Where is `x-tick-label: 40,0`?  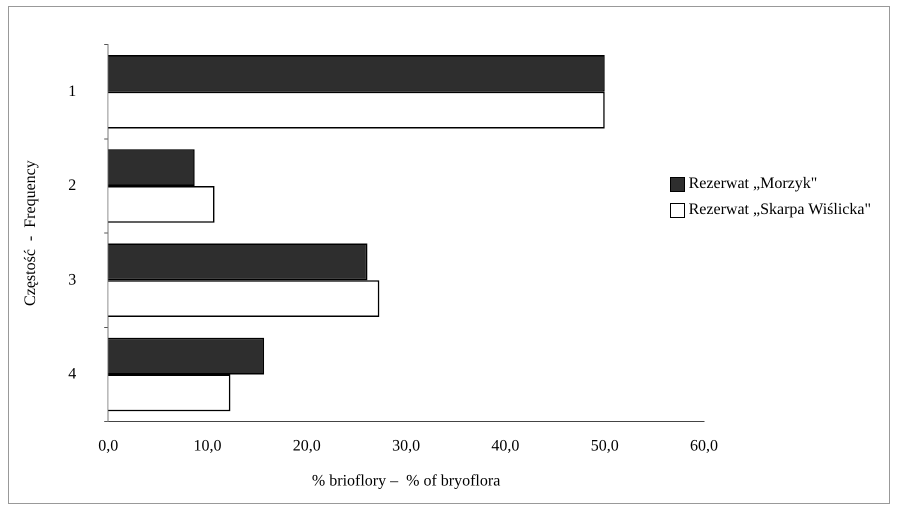
x-tick-label: 40,0 is located at coordinates (505, 445).